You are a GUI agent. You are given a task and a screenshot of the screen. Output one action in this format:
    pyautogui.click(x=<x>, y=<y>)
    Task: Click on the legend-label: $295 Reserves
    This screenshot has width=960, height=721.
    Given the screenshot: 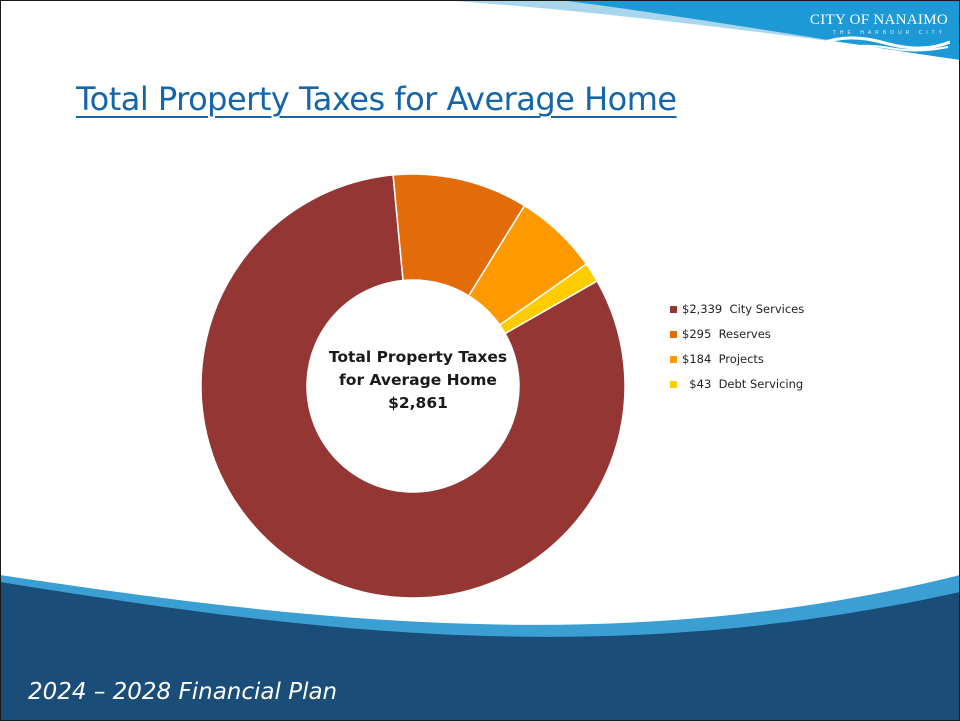 What is the action you would take?
    pyautogui.click(x=726, y=334)
    